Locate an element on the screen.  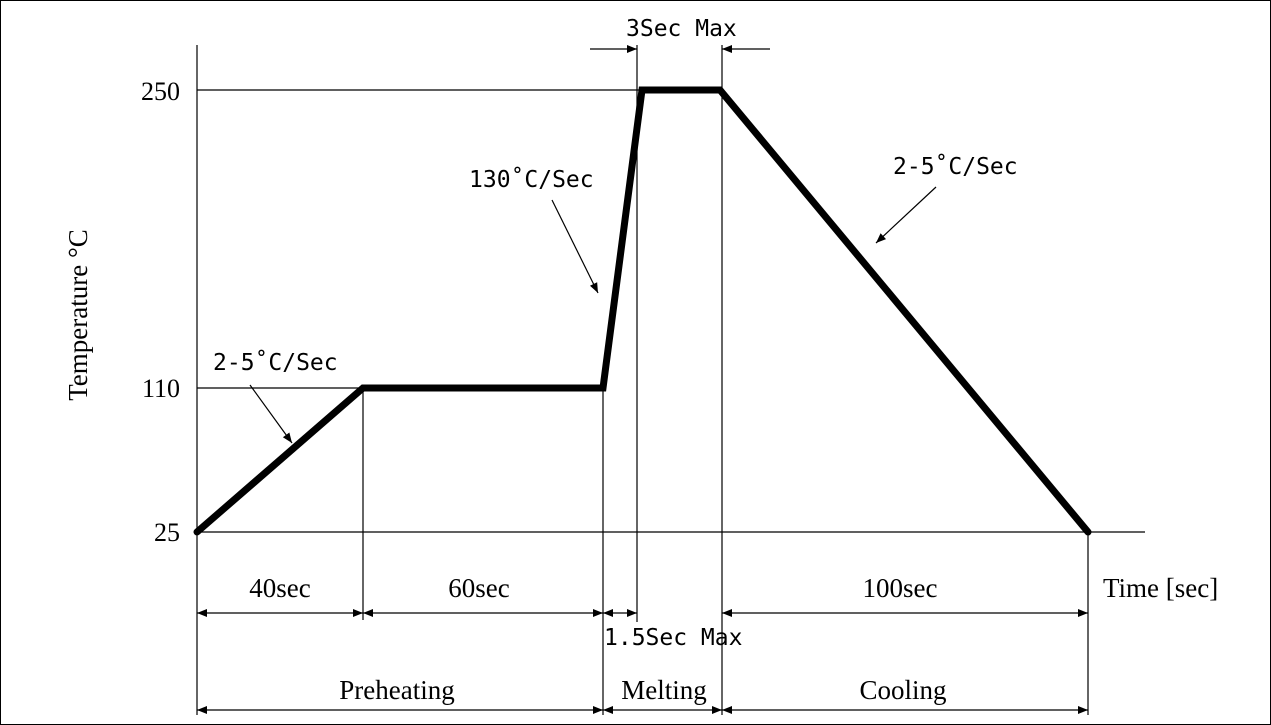
y-tick-110: 110 is located at coordinates (161, 388).